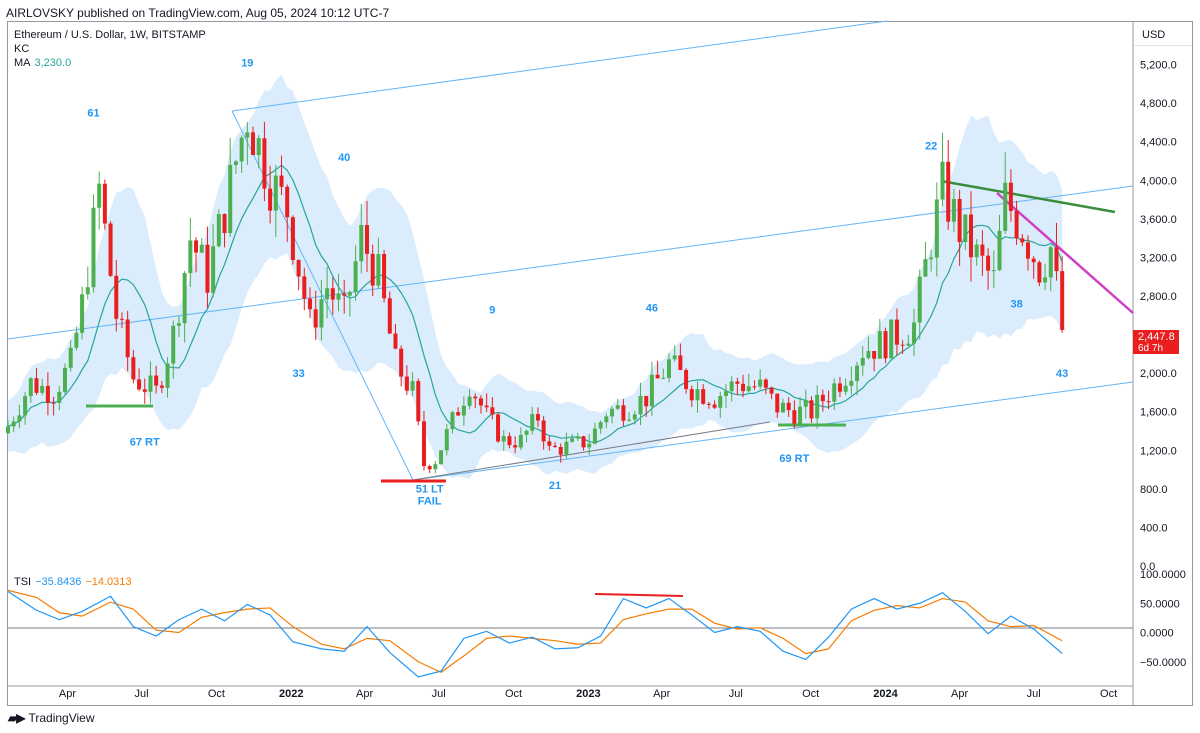 This screenshot has width=1200, height=733. What do you see at coordinates (1028, 196) in the screenshot?
I see `resistance-line-green` at bounding box center [1028, 196].